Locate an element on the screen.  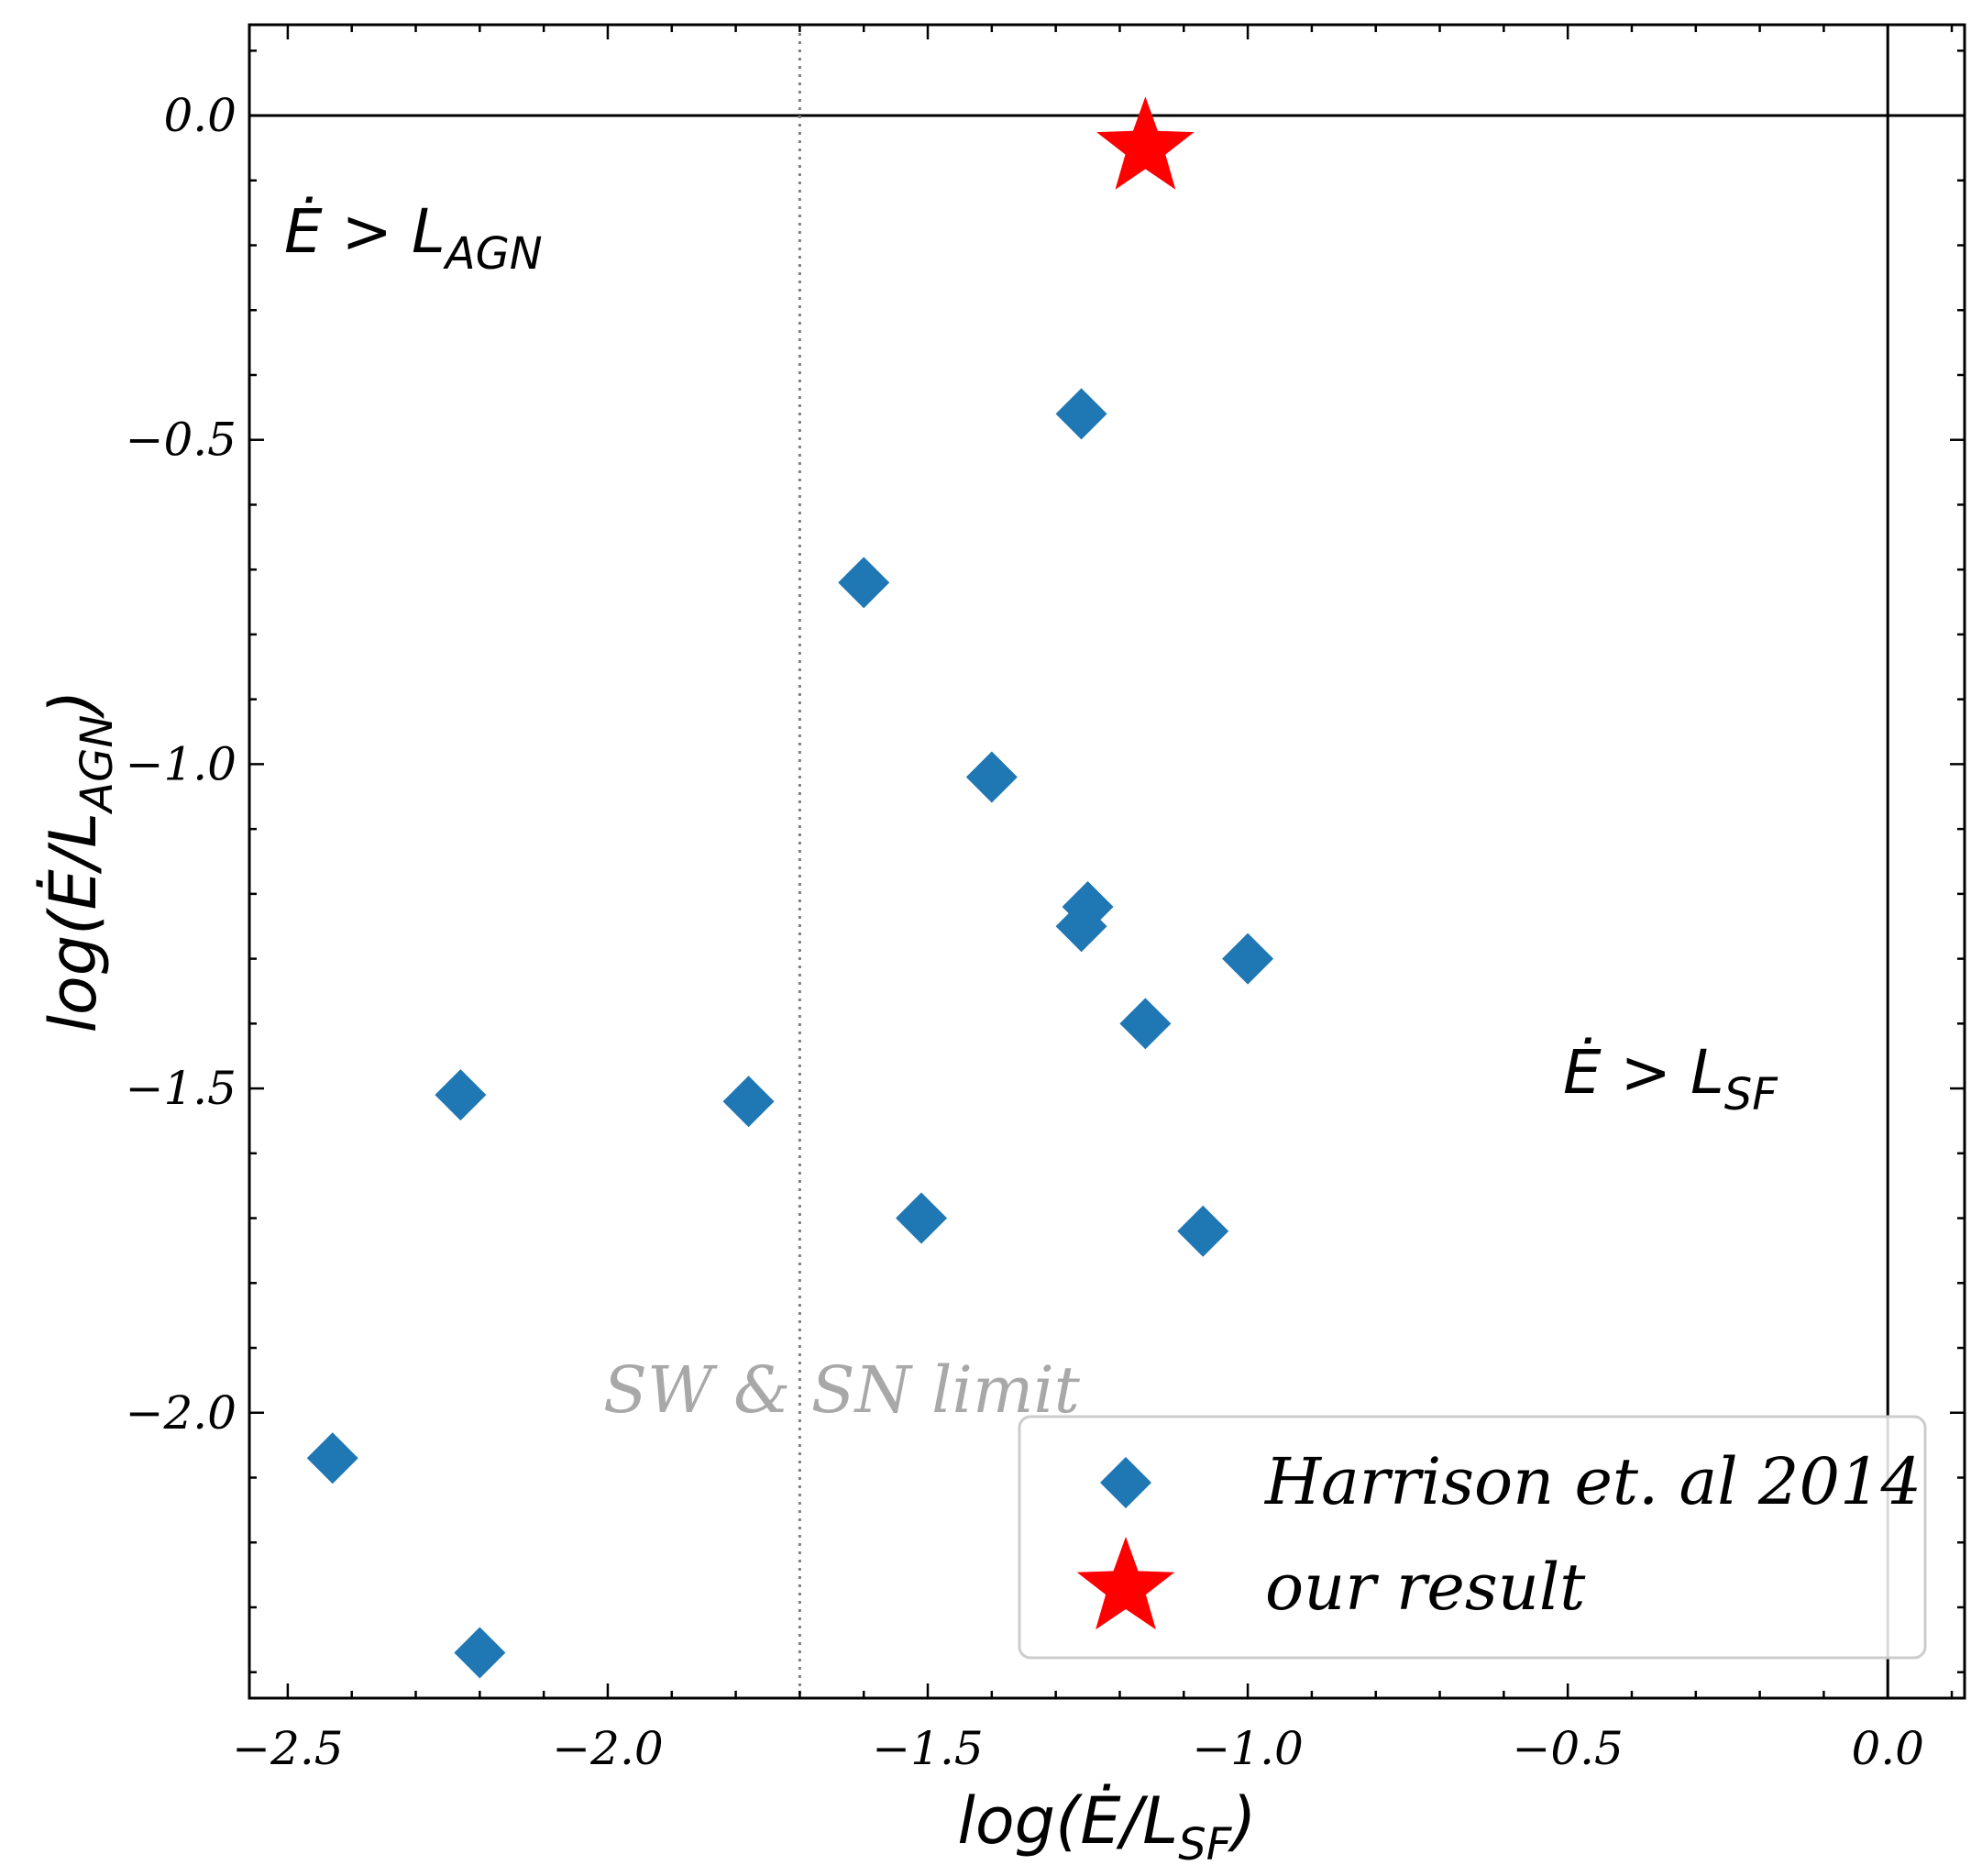
x-tick-label: −2.5 is located at coordinates (288, 1748).